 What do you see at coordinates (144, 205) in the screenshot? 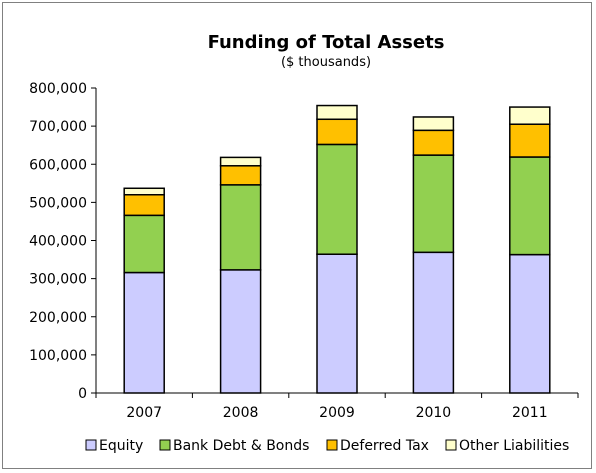
I see `bar-deferred-tax-2007` at bounding box center [144, 205].